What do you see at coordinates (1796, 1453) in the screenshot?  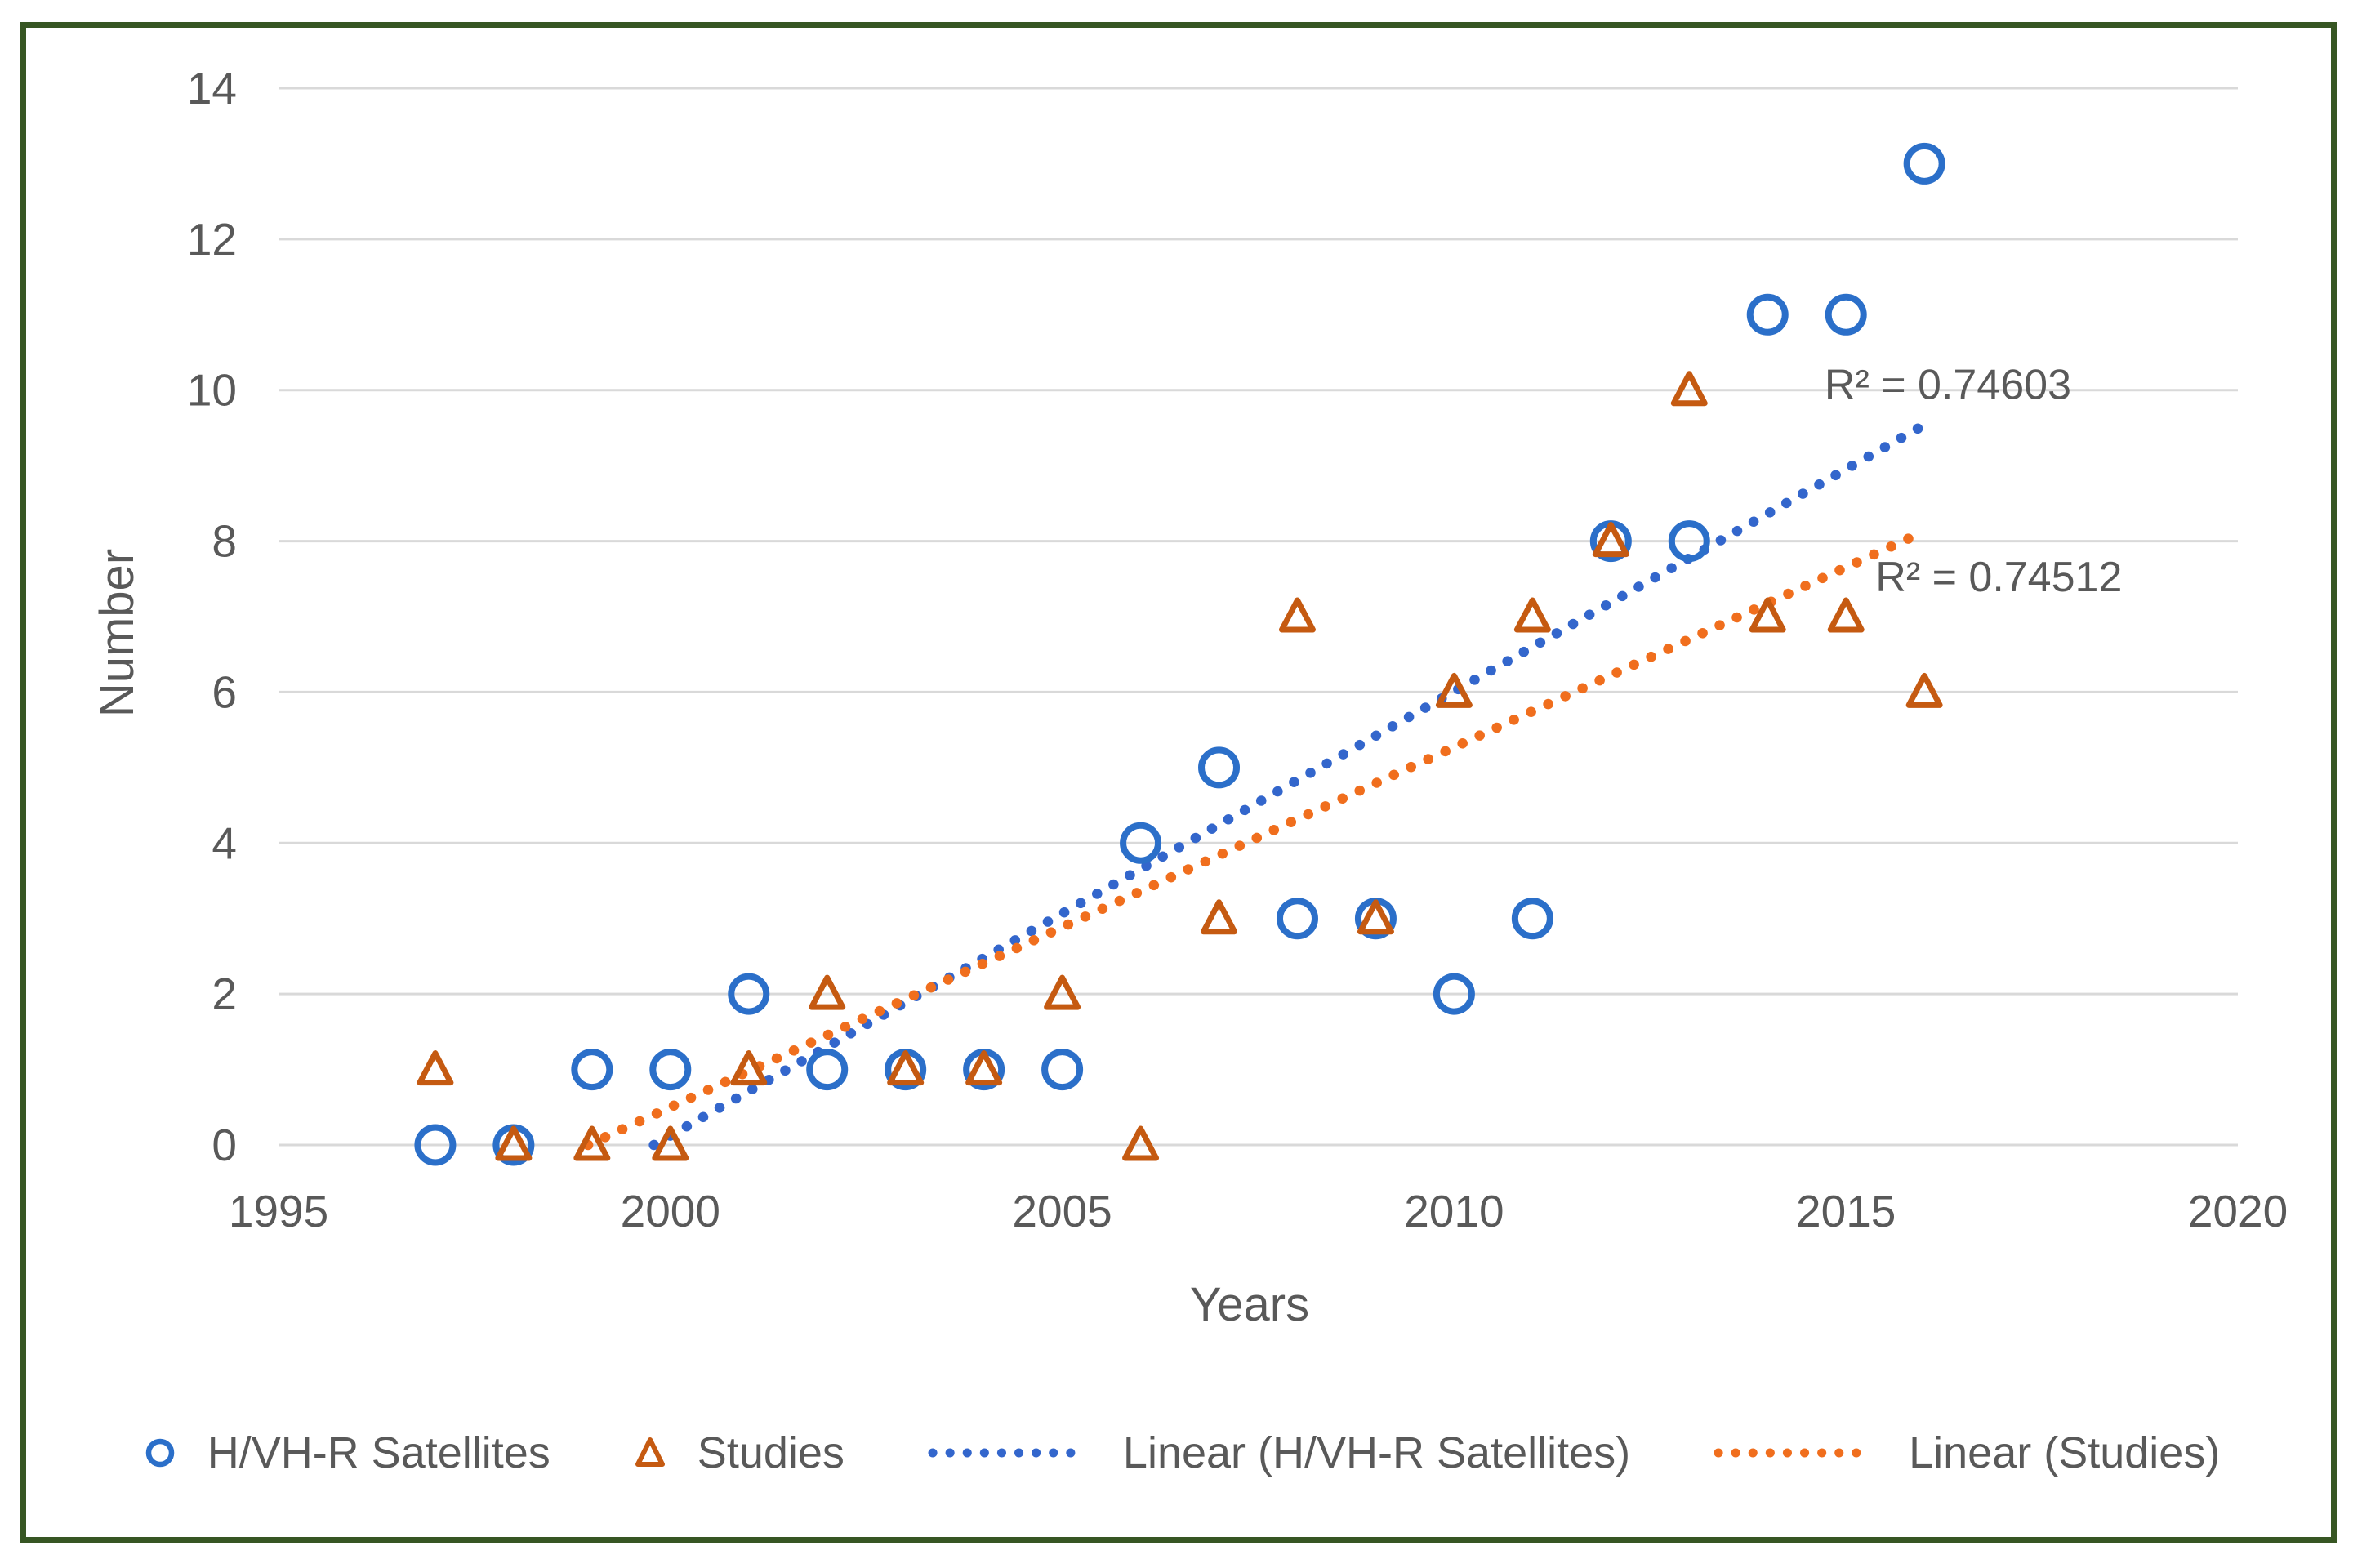 I see `linear-studies-line-icon` at bounding box center [1796, 1453].